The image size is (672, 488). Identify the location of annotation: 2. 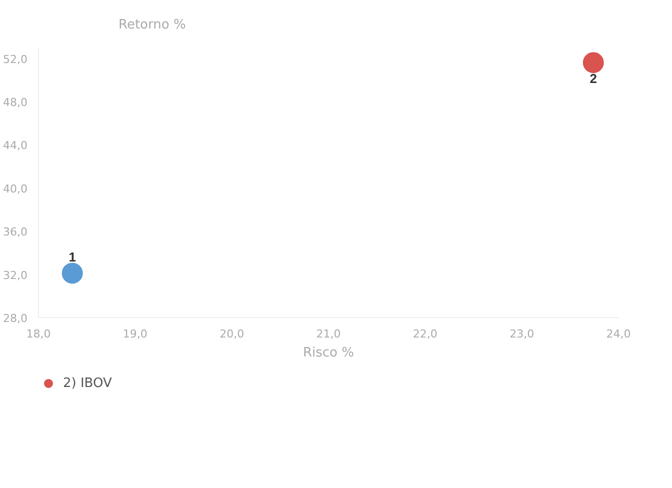
(593, 78).